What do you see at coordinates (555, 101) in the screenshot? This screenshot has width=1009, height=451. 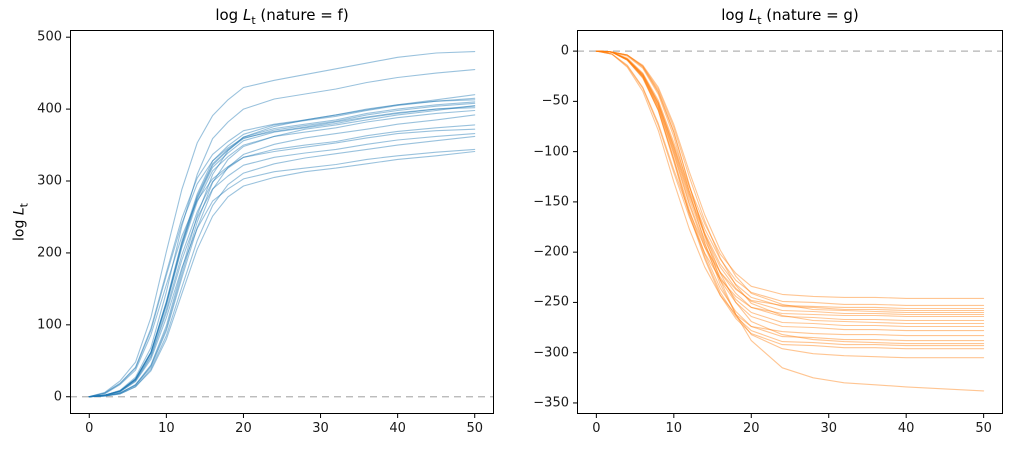 I see `y-tick-label: −50` at bounding box center [555, 101].